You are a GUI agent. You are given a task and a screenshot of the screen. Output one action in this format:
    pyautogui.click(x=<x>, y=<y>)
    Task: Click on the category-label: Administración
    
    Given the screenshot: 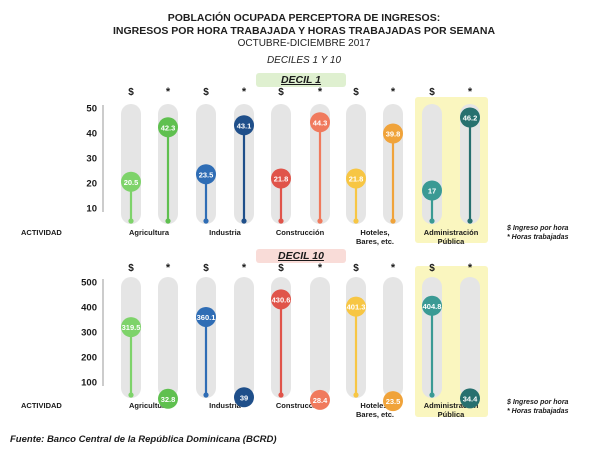 What is the action you would take?
    pyautogui.click(x=451, y=232)
    